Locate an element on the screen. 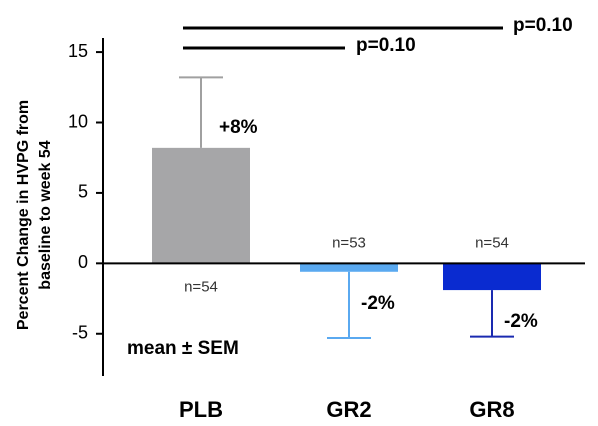  y-tick-label: 10 is located at coordinates (78, 121).